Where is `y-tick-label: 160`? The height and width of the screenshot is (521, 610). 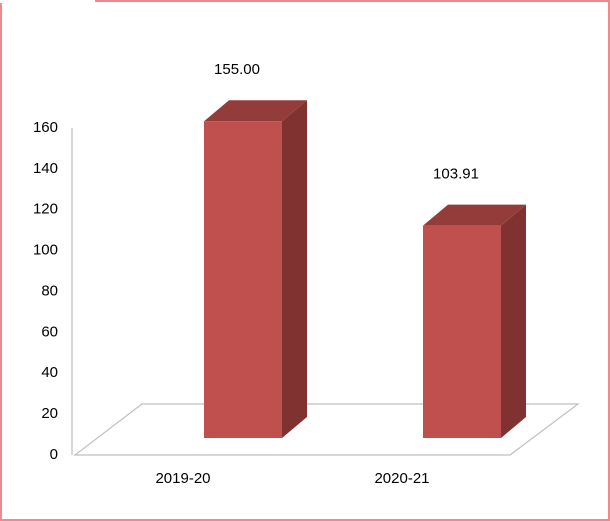 y-tick-label: 160 is located at coordinates (45, 127).